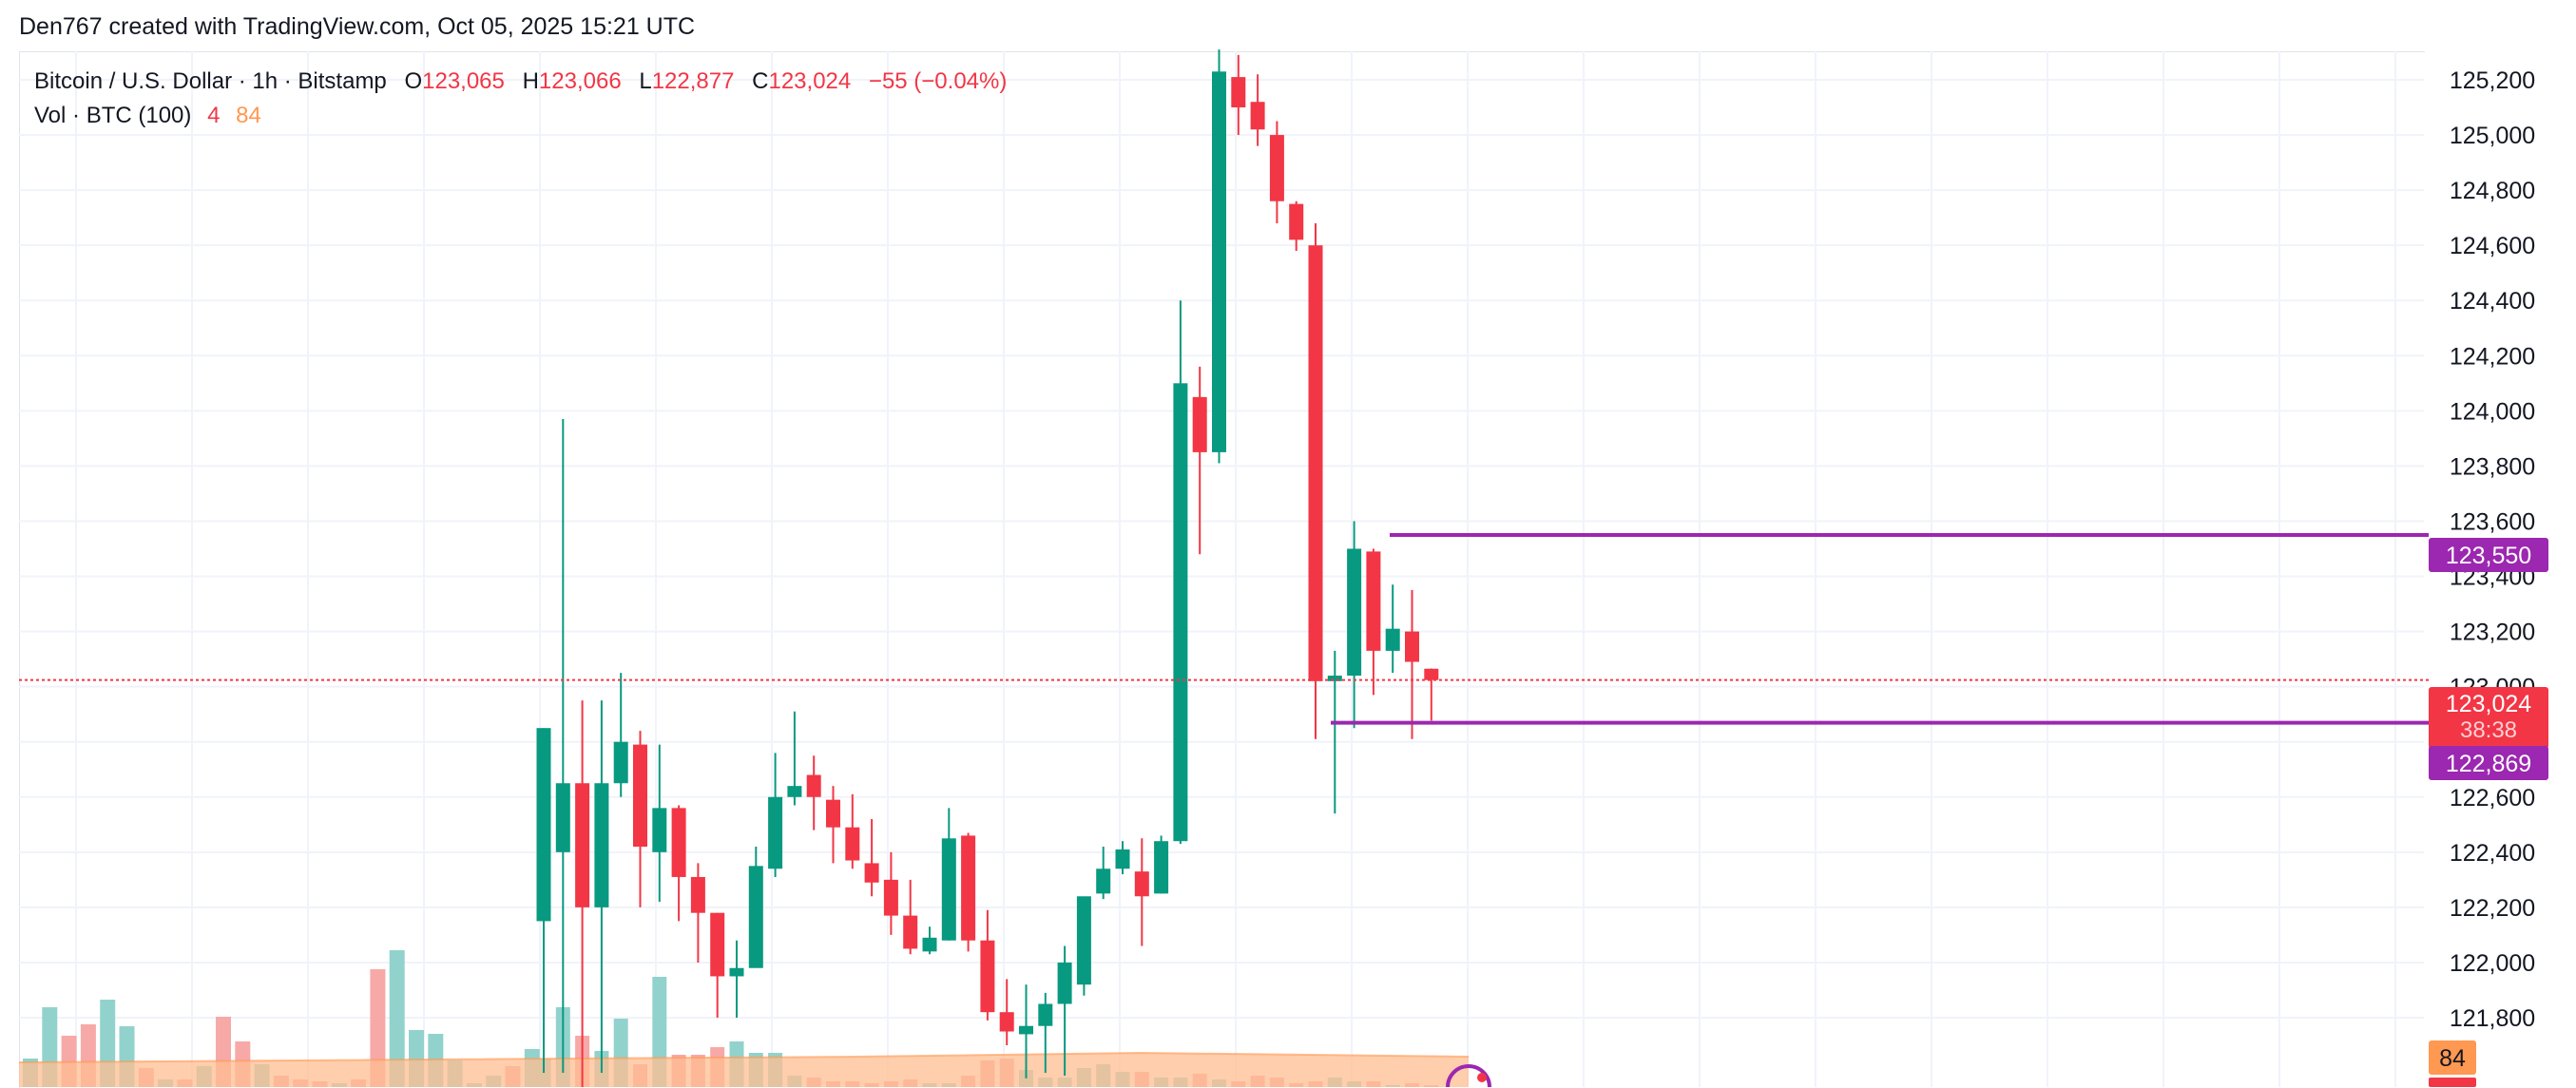  Describe the element at coordinates (2492, 301) in the screenshot. I see `price-tick-label: 124,400` at that location.